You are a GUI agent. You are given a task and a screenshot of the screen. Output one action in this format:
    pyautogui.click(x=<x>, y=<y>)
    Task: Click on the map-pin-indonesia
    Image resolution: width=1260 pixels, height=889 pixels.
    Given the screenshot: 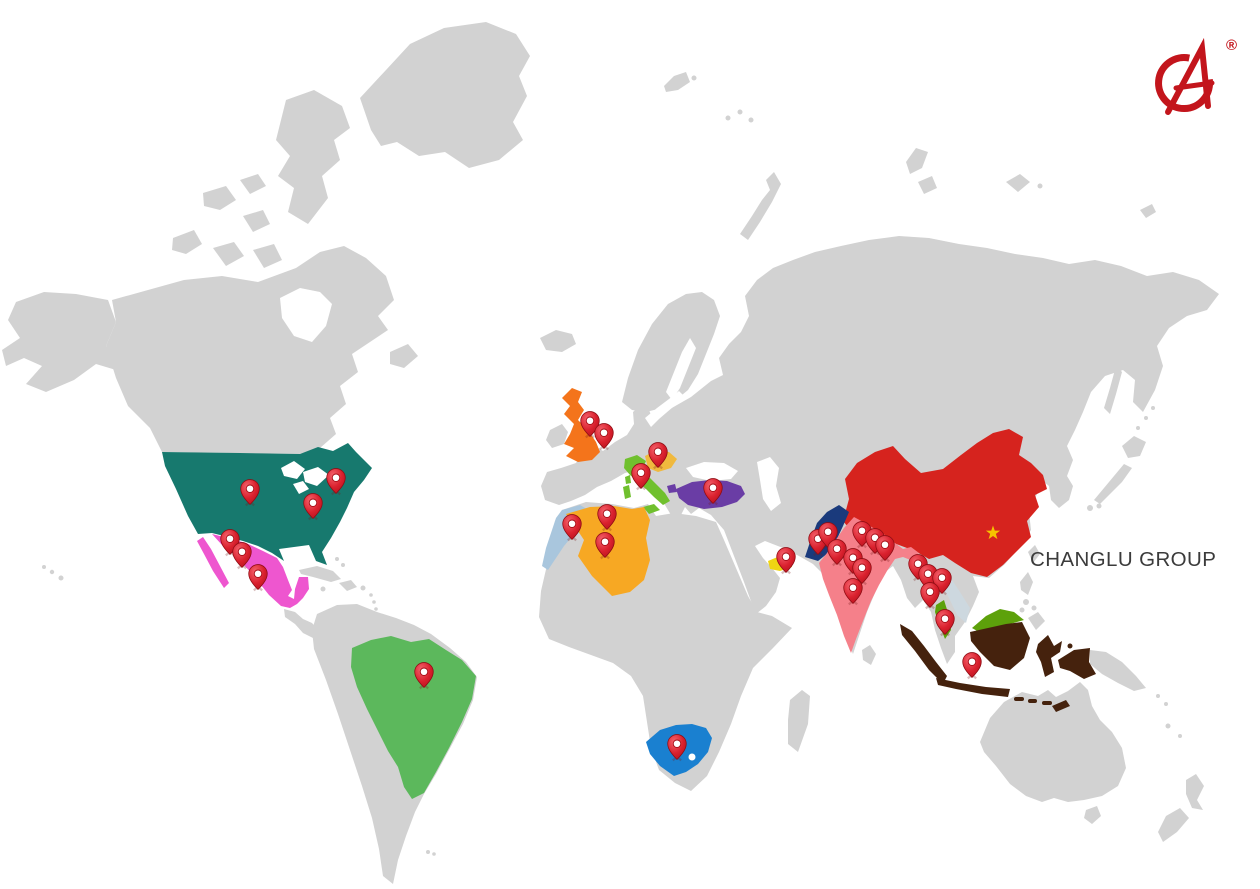 What is the action you would take?
    pyautogui.click(x=972, y=665)
    